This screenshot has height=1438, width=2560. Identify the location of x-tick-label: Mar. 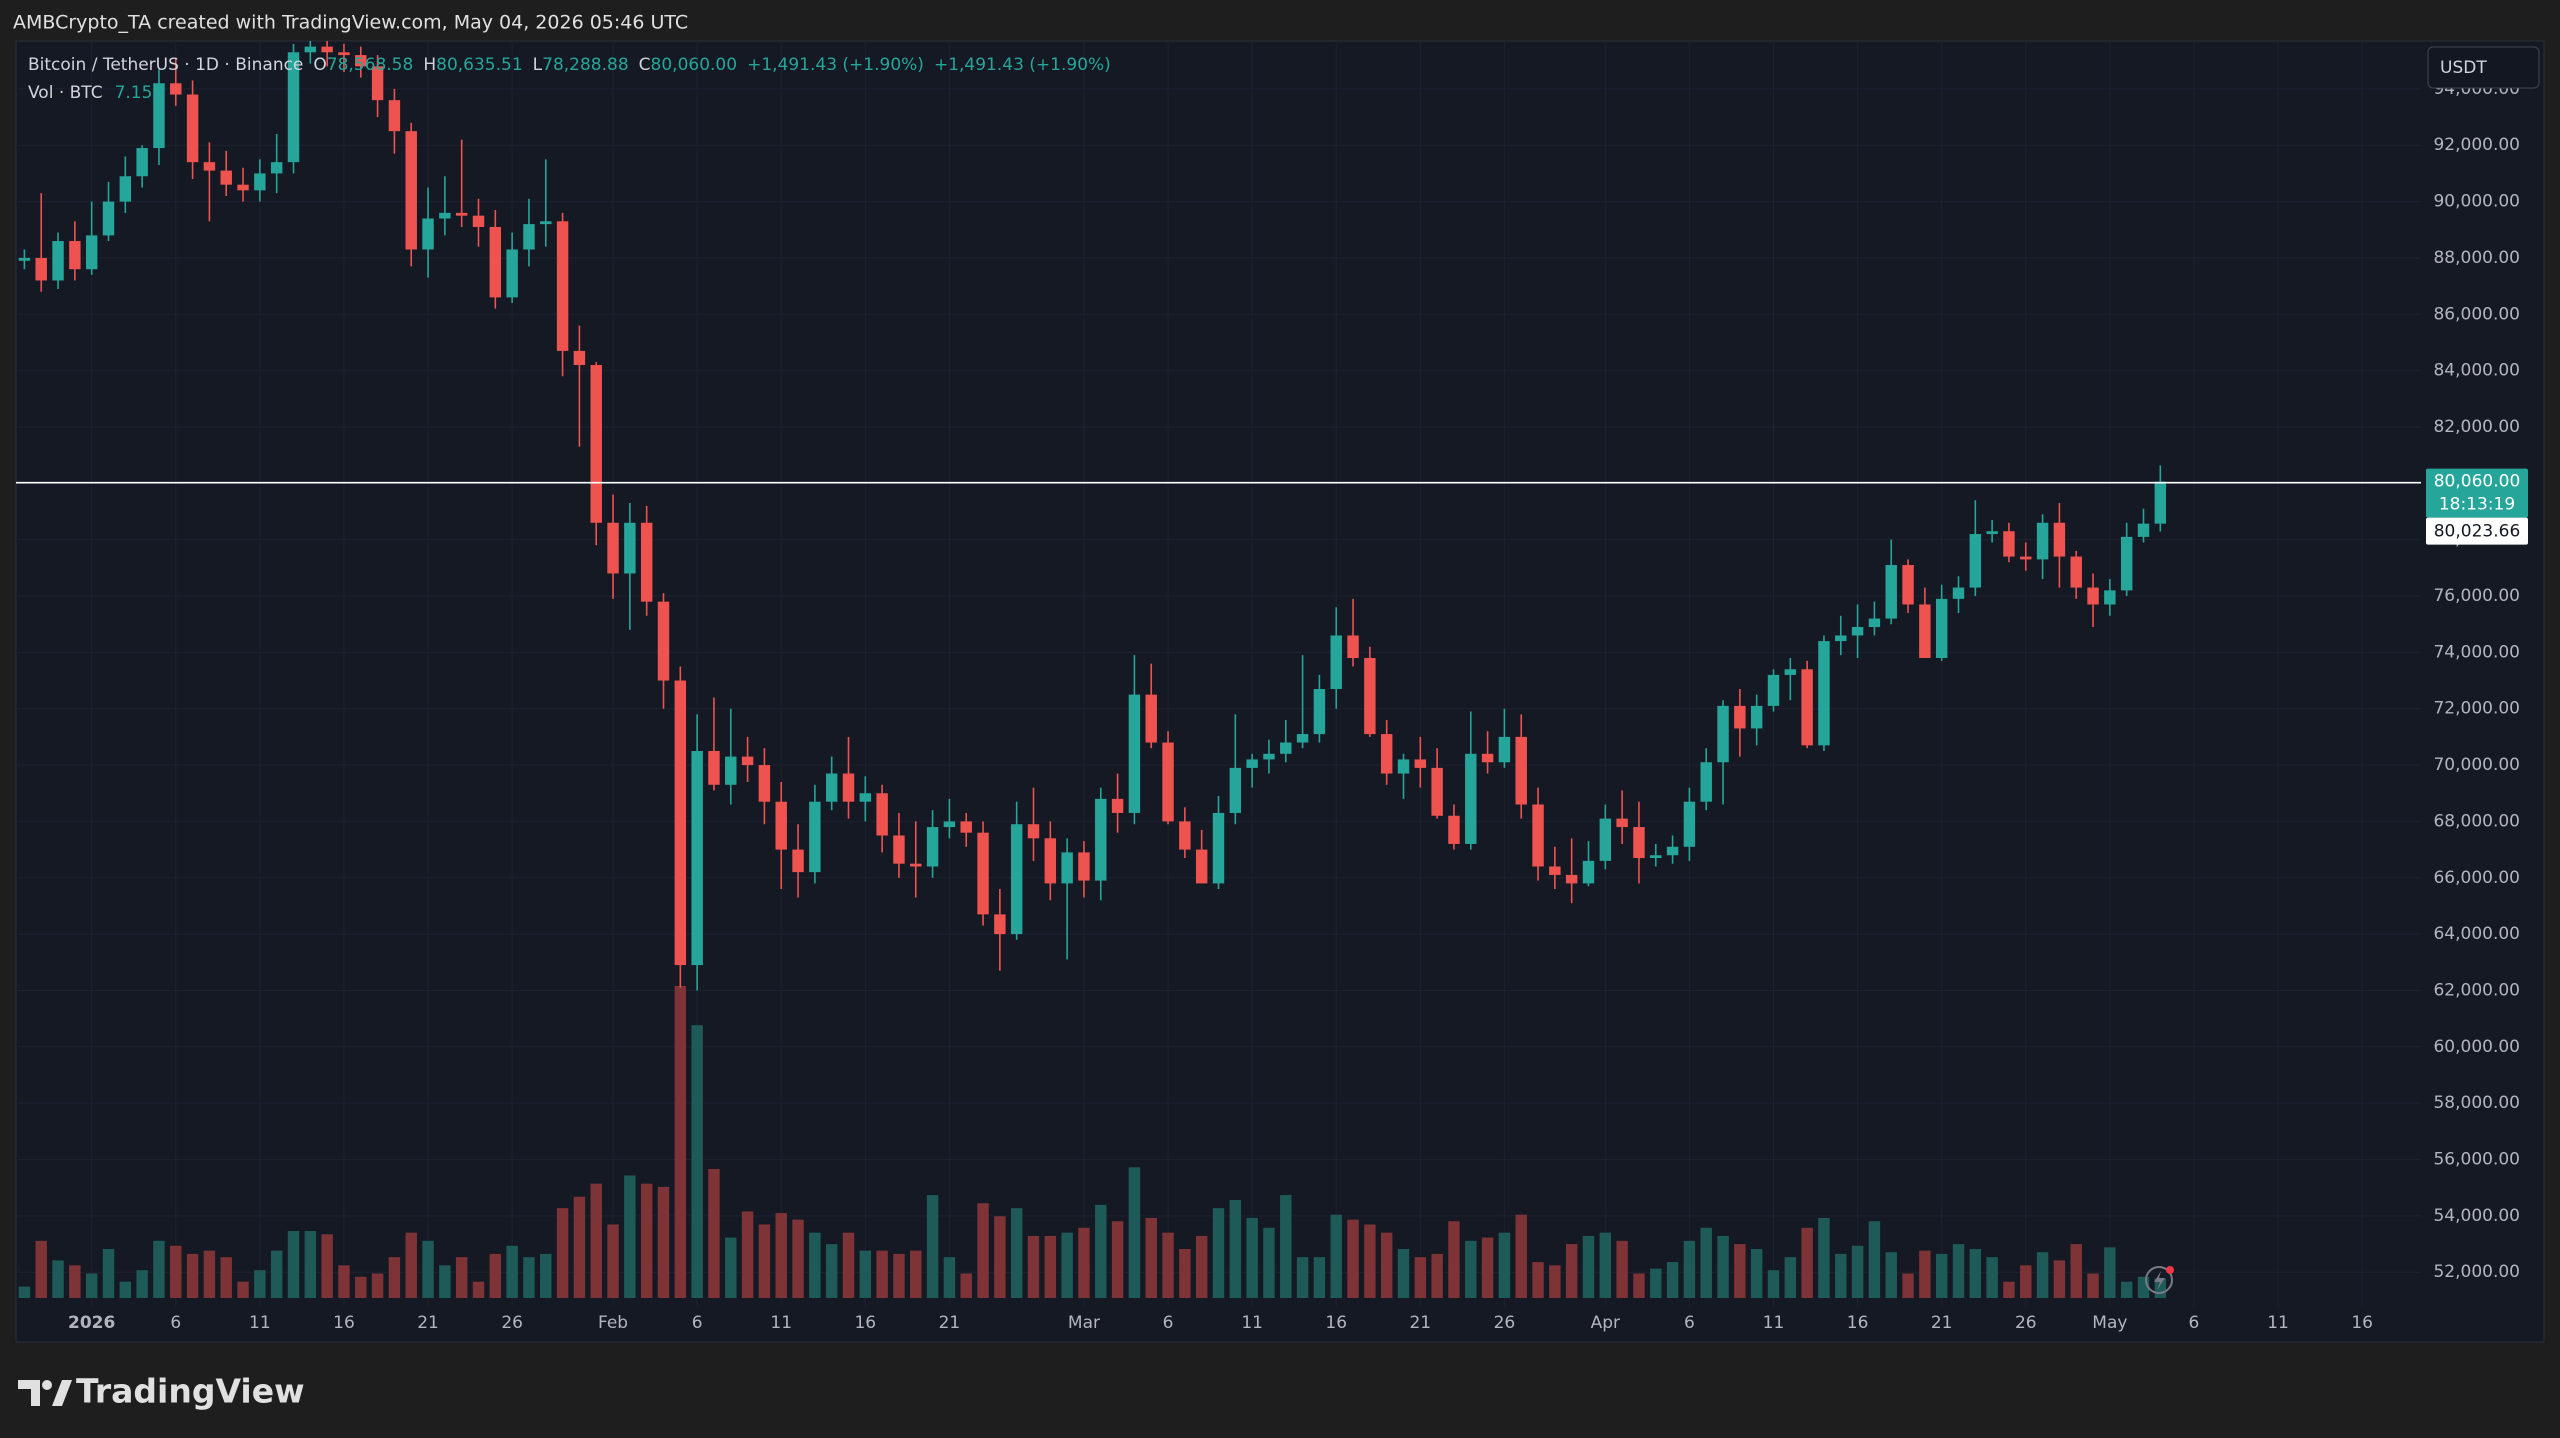
(1084, 1323).